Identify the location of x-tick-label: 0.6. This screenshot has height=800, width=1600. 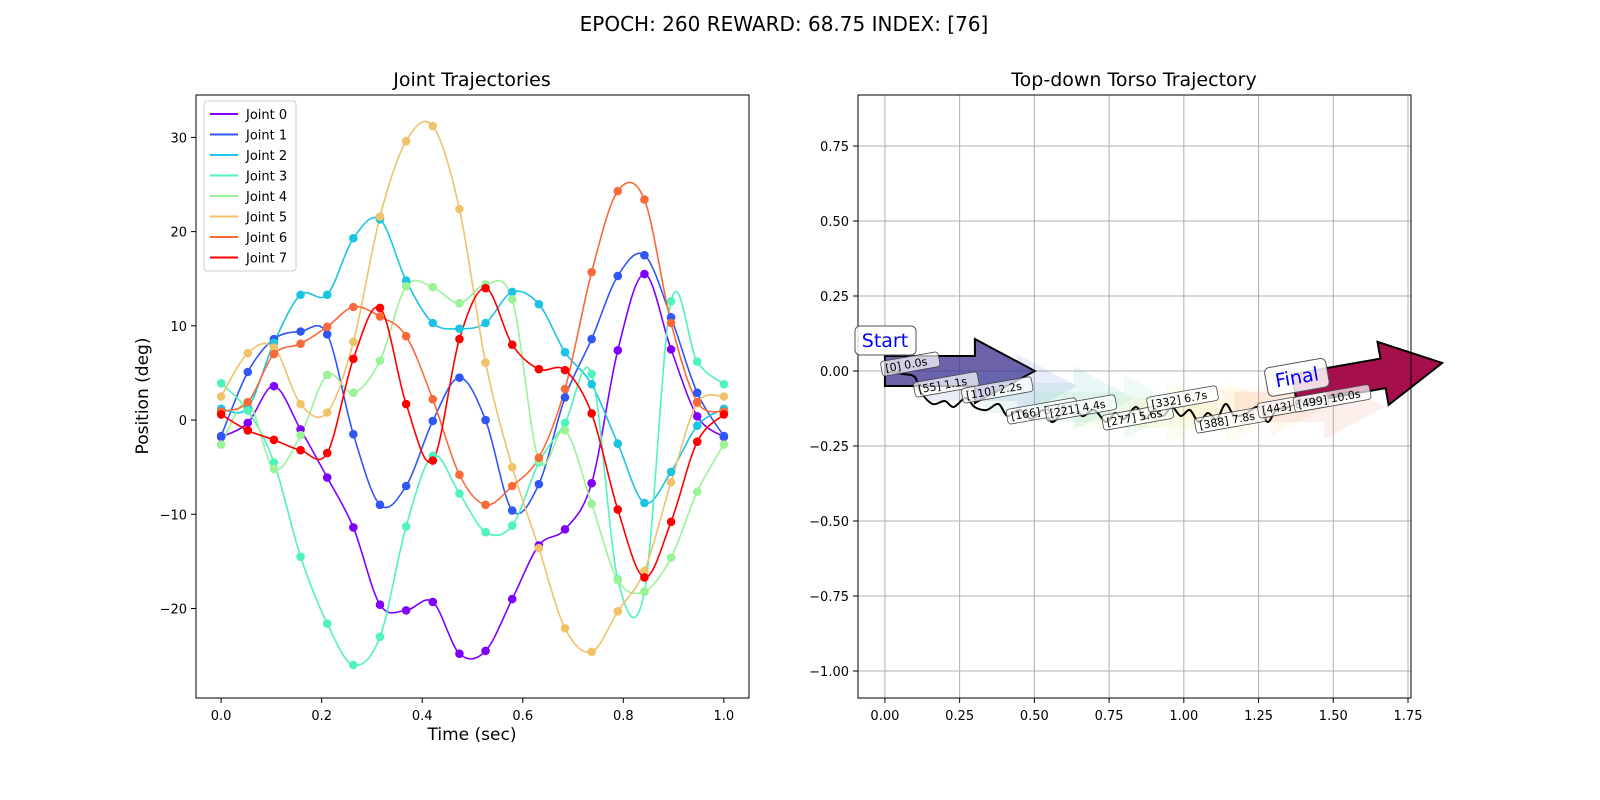
(522, 716).